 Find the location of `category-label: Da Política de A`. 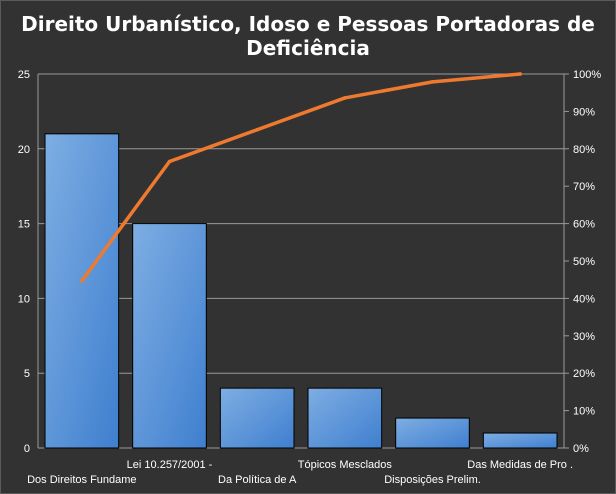

category-label: Da Política de A is located at coordinates (257, 480).